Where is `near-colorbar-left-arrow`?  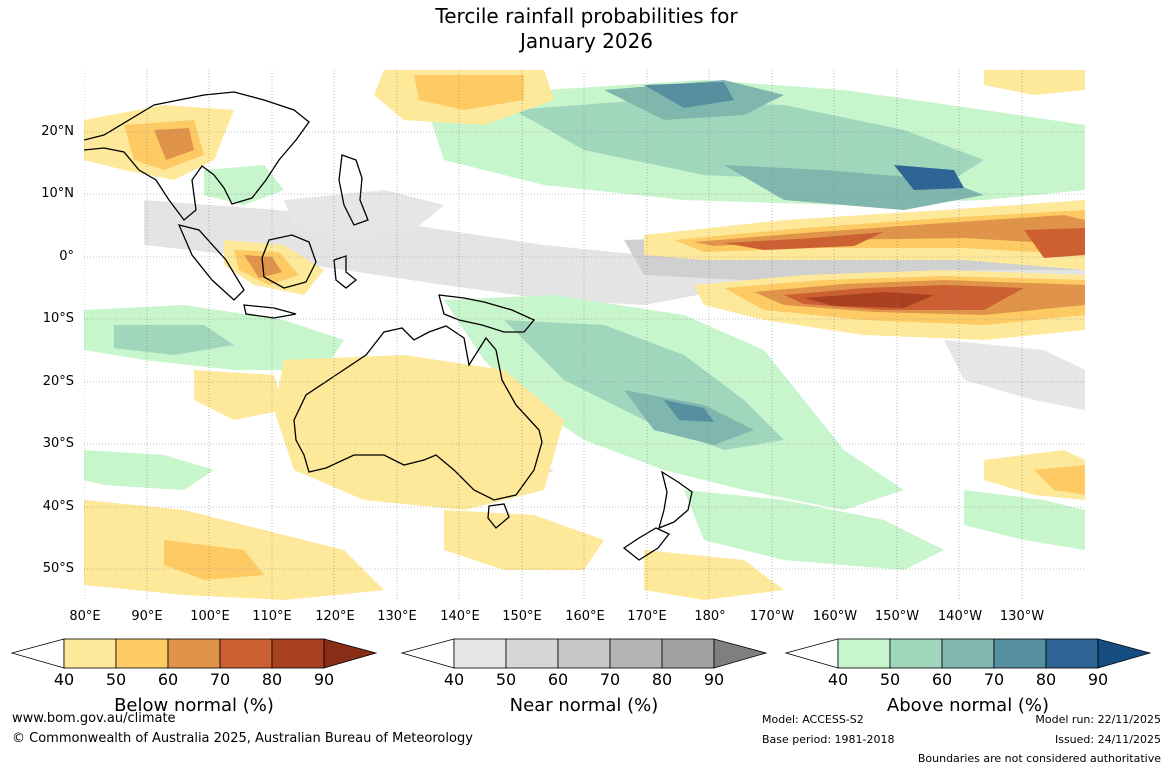 near-colorbar-left-arrow is located at coordinates (427, 653).